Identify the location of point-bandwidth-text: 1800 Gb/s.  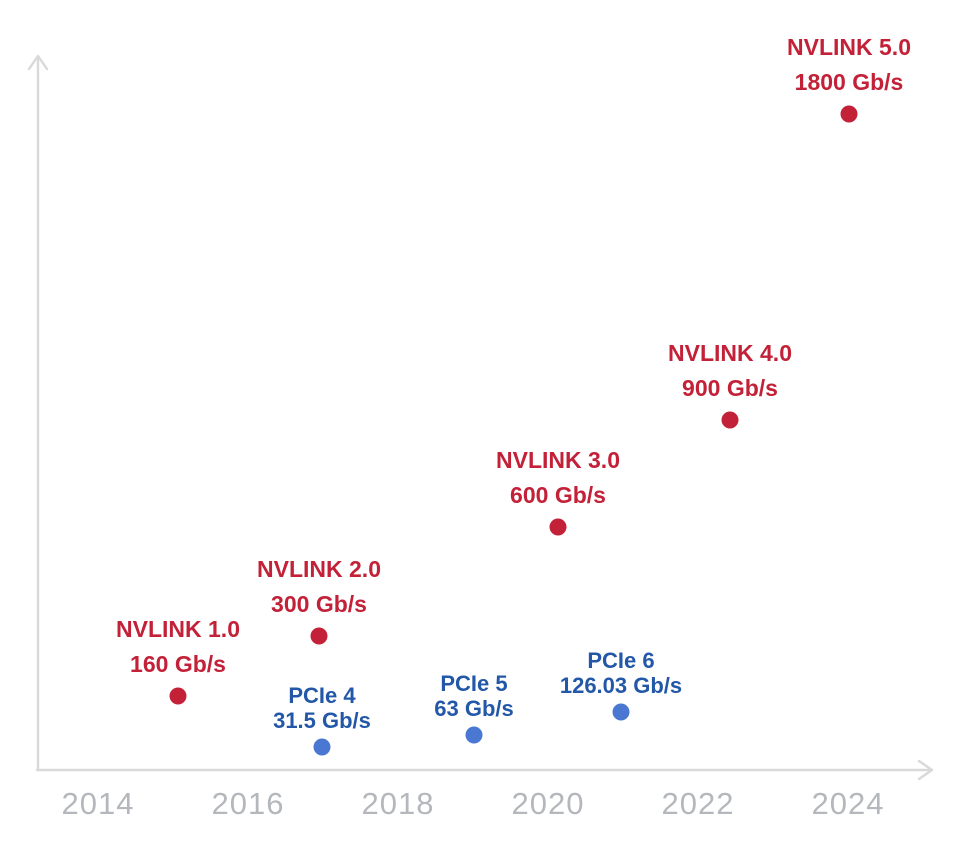
(849, 82).